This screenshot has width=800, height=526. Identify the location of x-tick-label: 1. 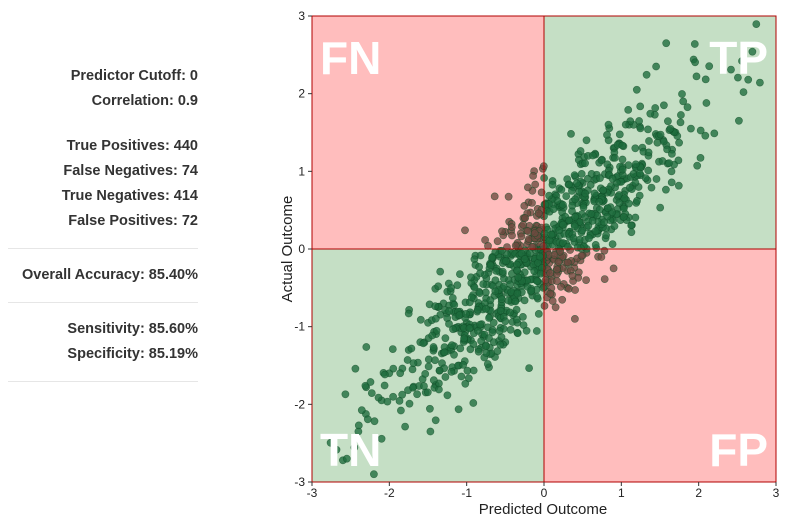
(621, 493).